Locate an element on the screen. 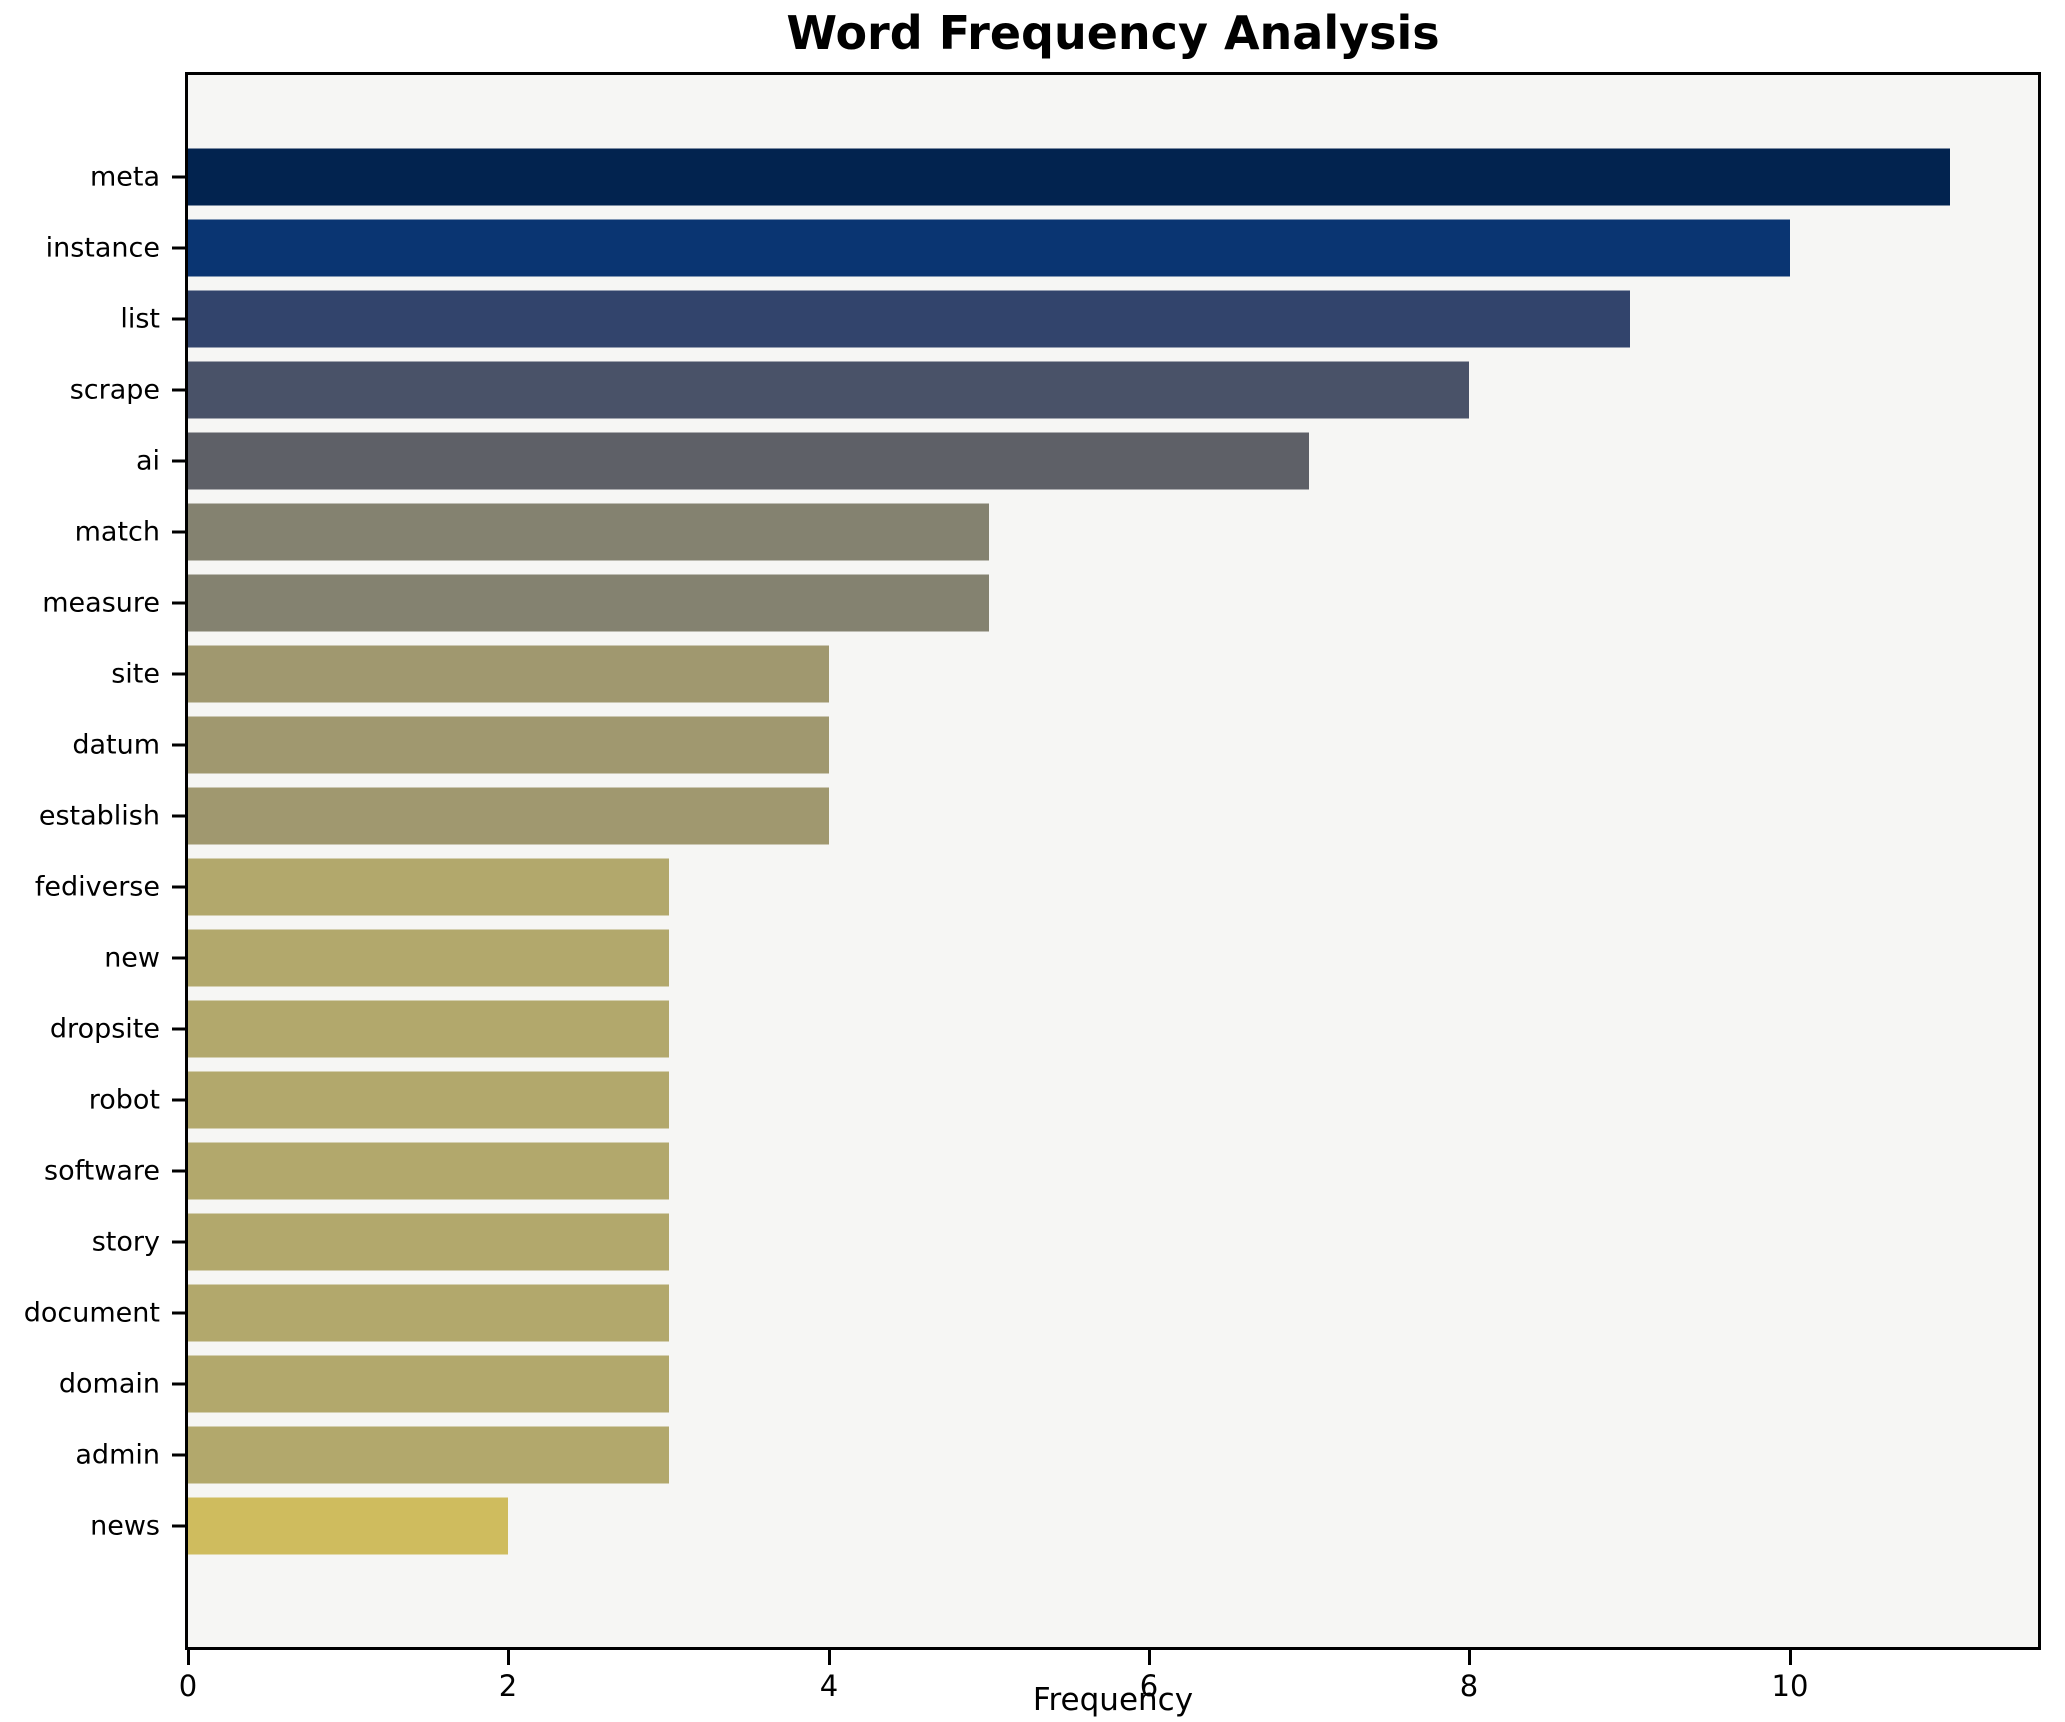 The image size is (2065, 1722). bar-row: story is located at coordinates (1065, 1241).